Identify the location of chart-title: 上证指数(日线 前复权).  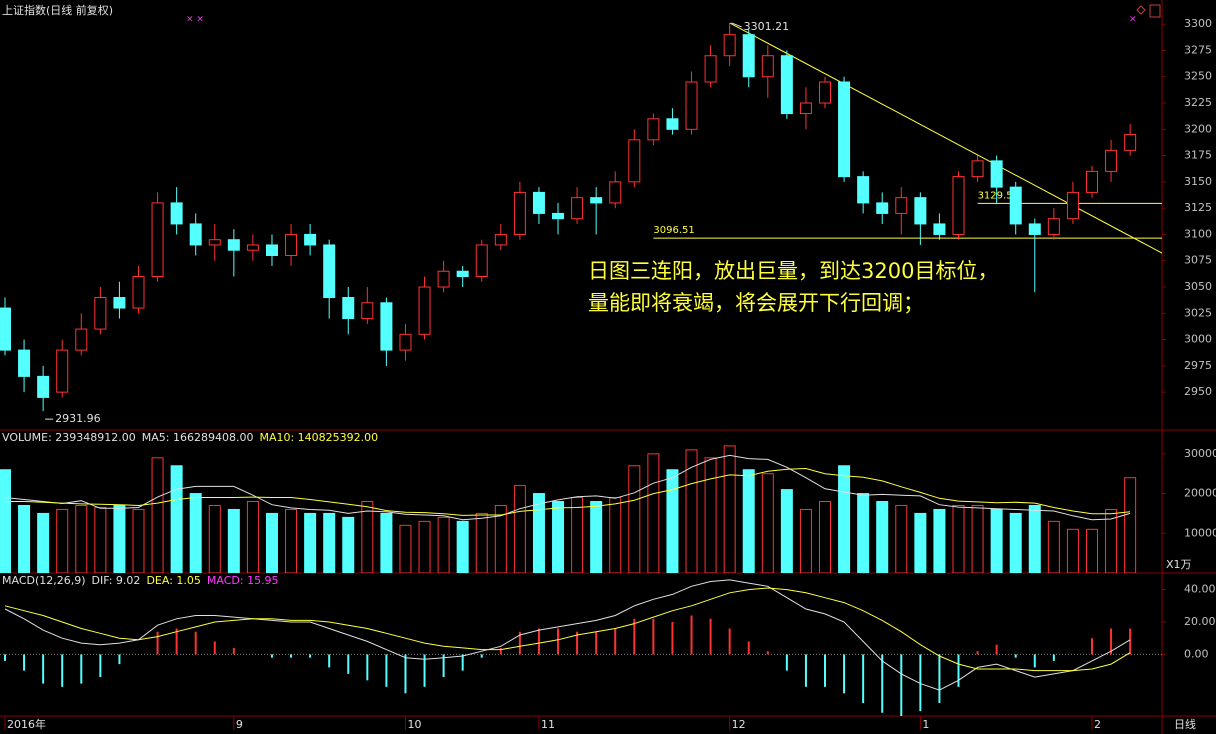
(57, 10).